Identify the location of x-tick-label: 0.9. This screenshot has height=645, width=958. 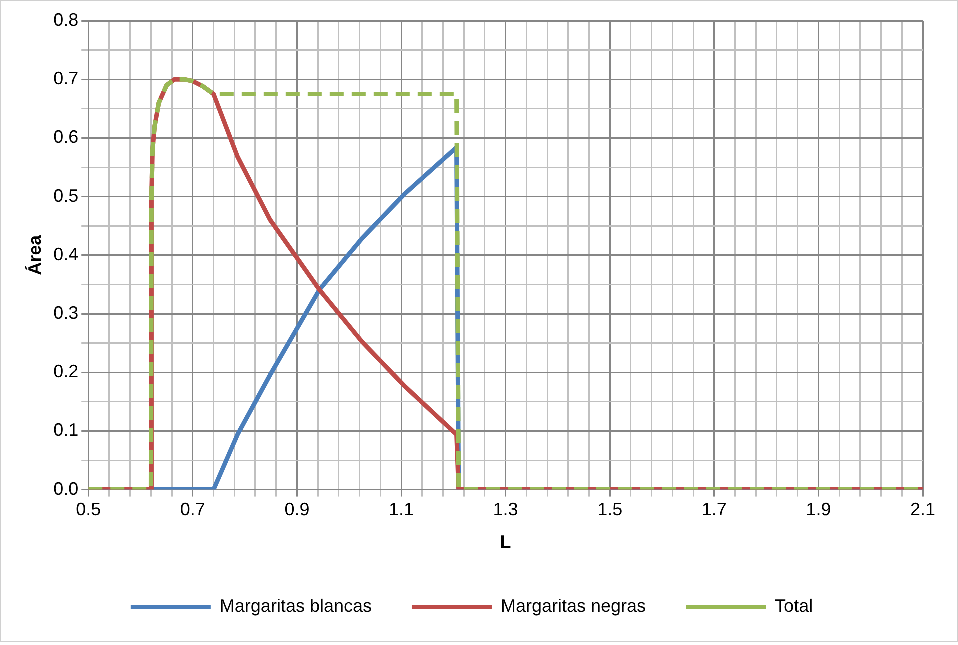
(297, 510).